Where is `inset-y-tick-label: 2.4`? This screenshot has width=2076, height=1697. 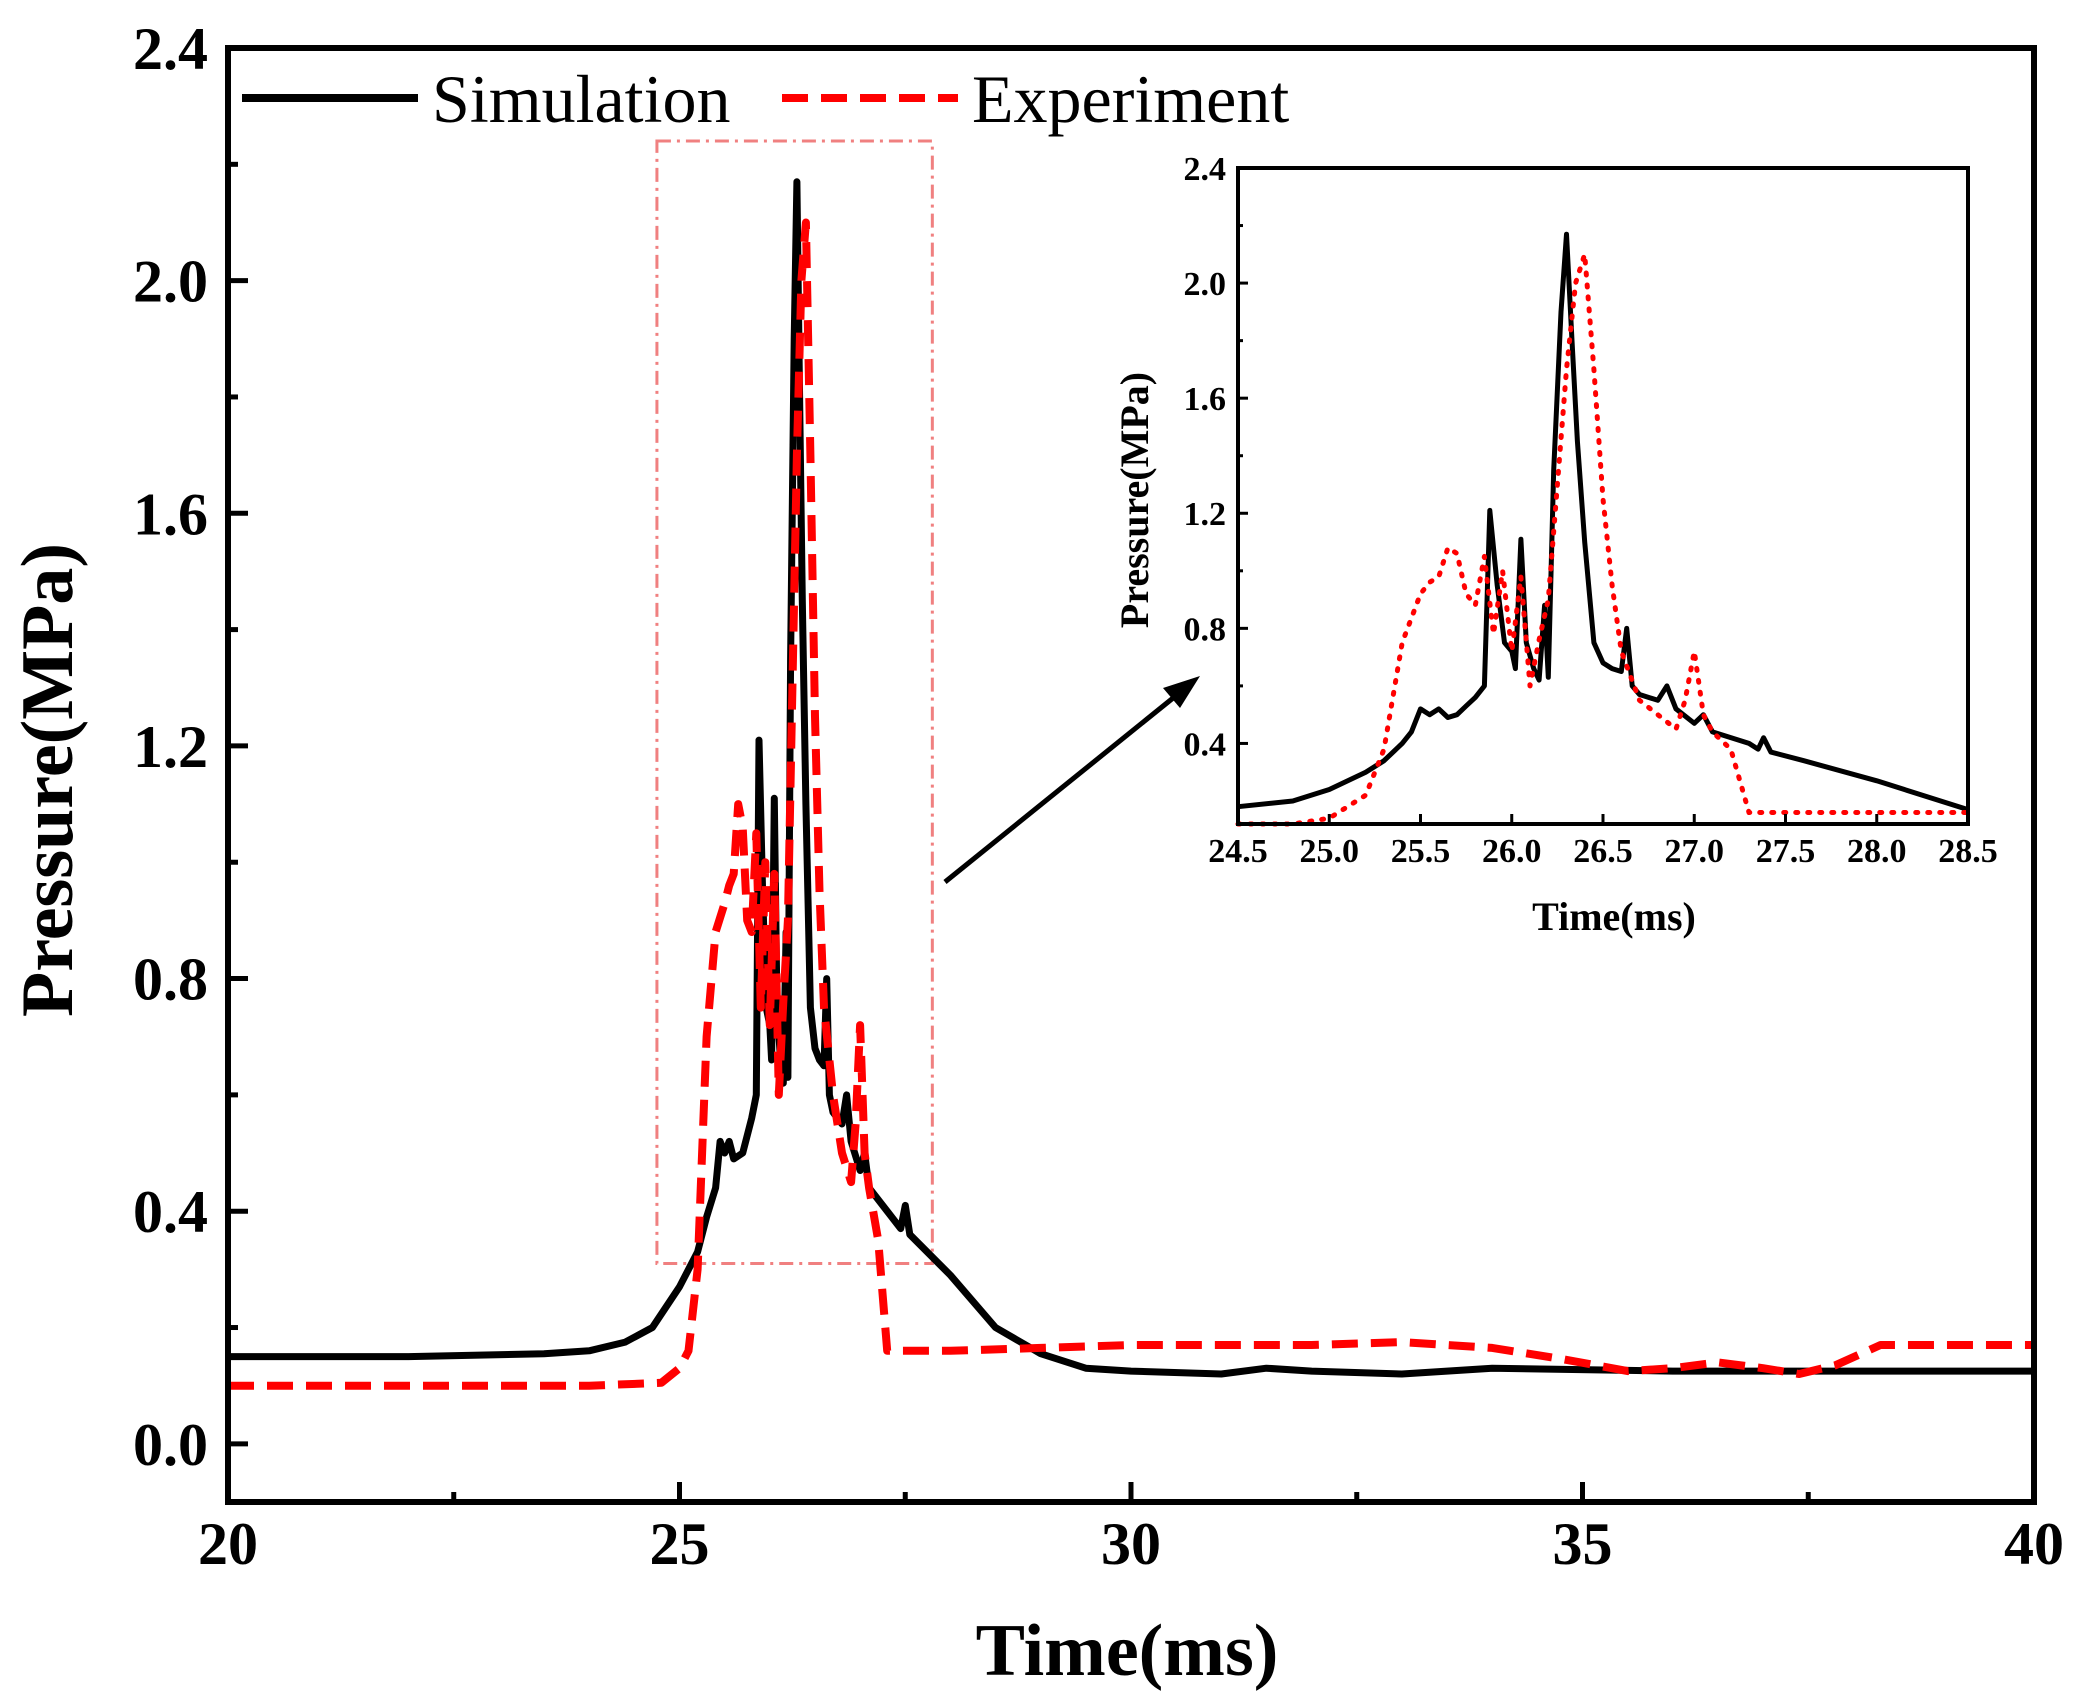
inset-y-tick-label: 2.4 is located at coordinates (1205, 169).